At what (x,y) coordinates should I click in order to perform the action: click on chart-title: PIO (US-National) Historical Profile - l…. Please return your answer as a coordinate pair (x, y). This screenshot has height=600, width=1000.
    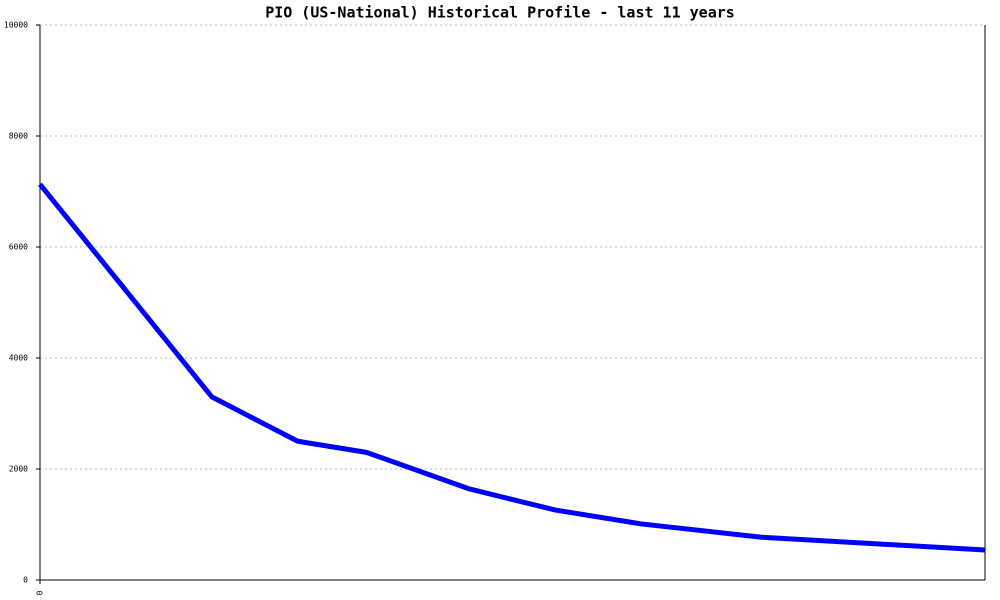
    Looking at the image, I should click on (500, 13).